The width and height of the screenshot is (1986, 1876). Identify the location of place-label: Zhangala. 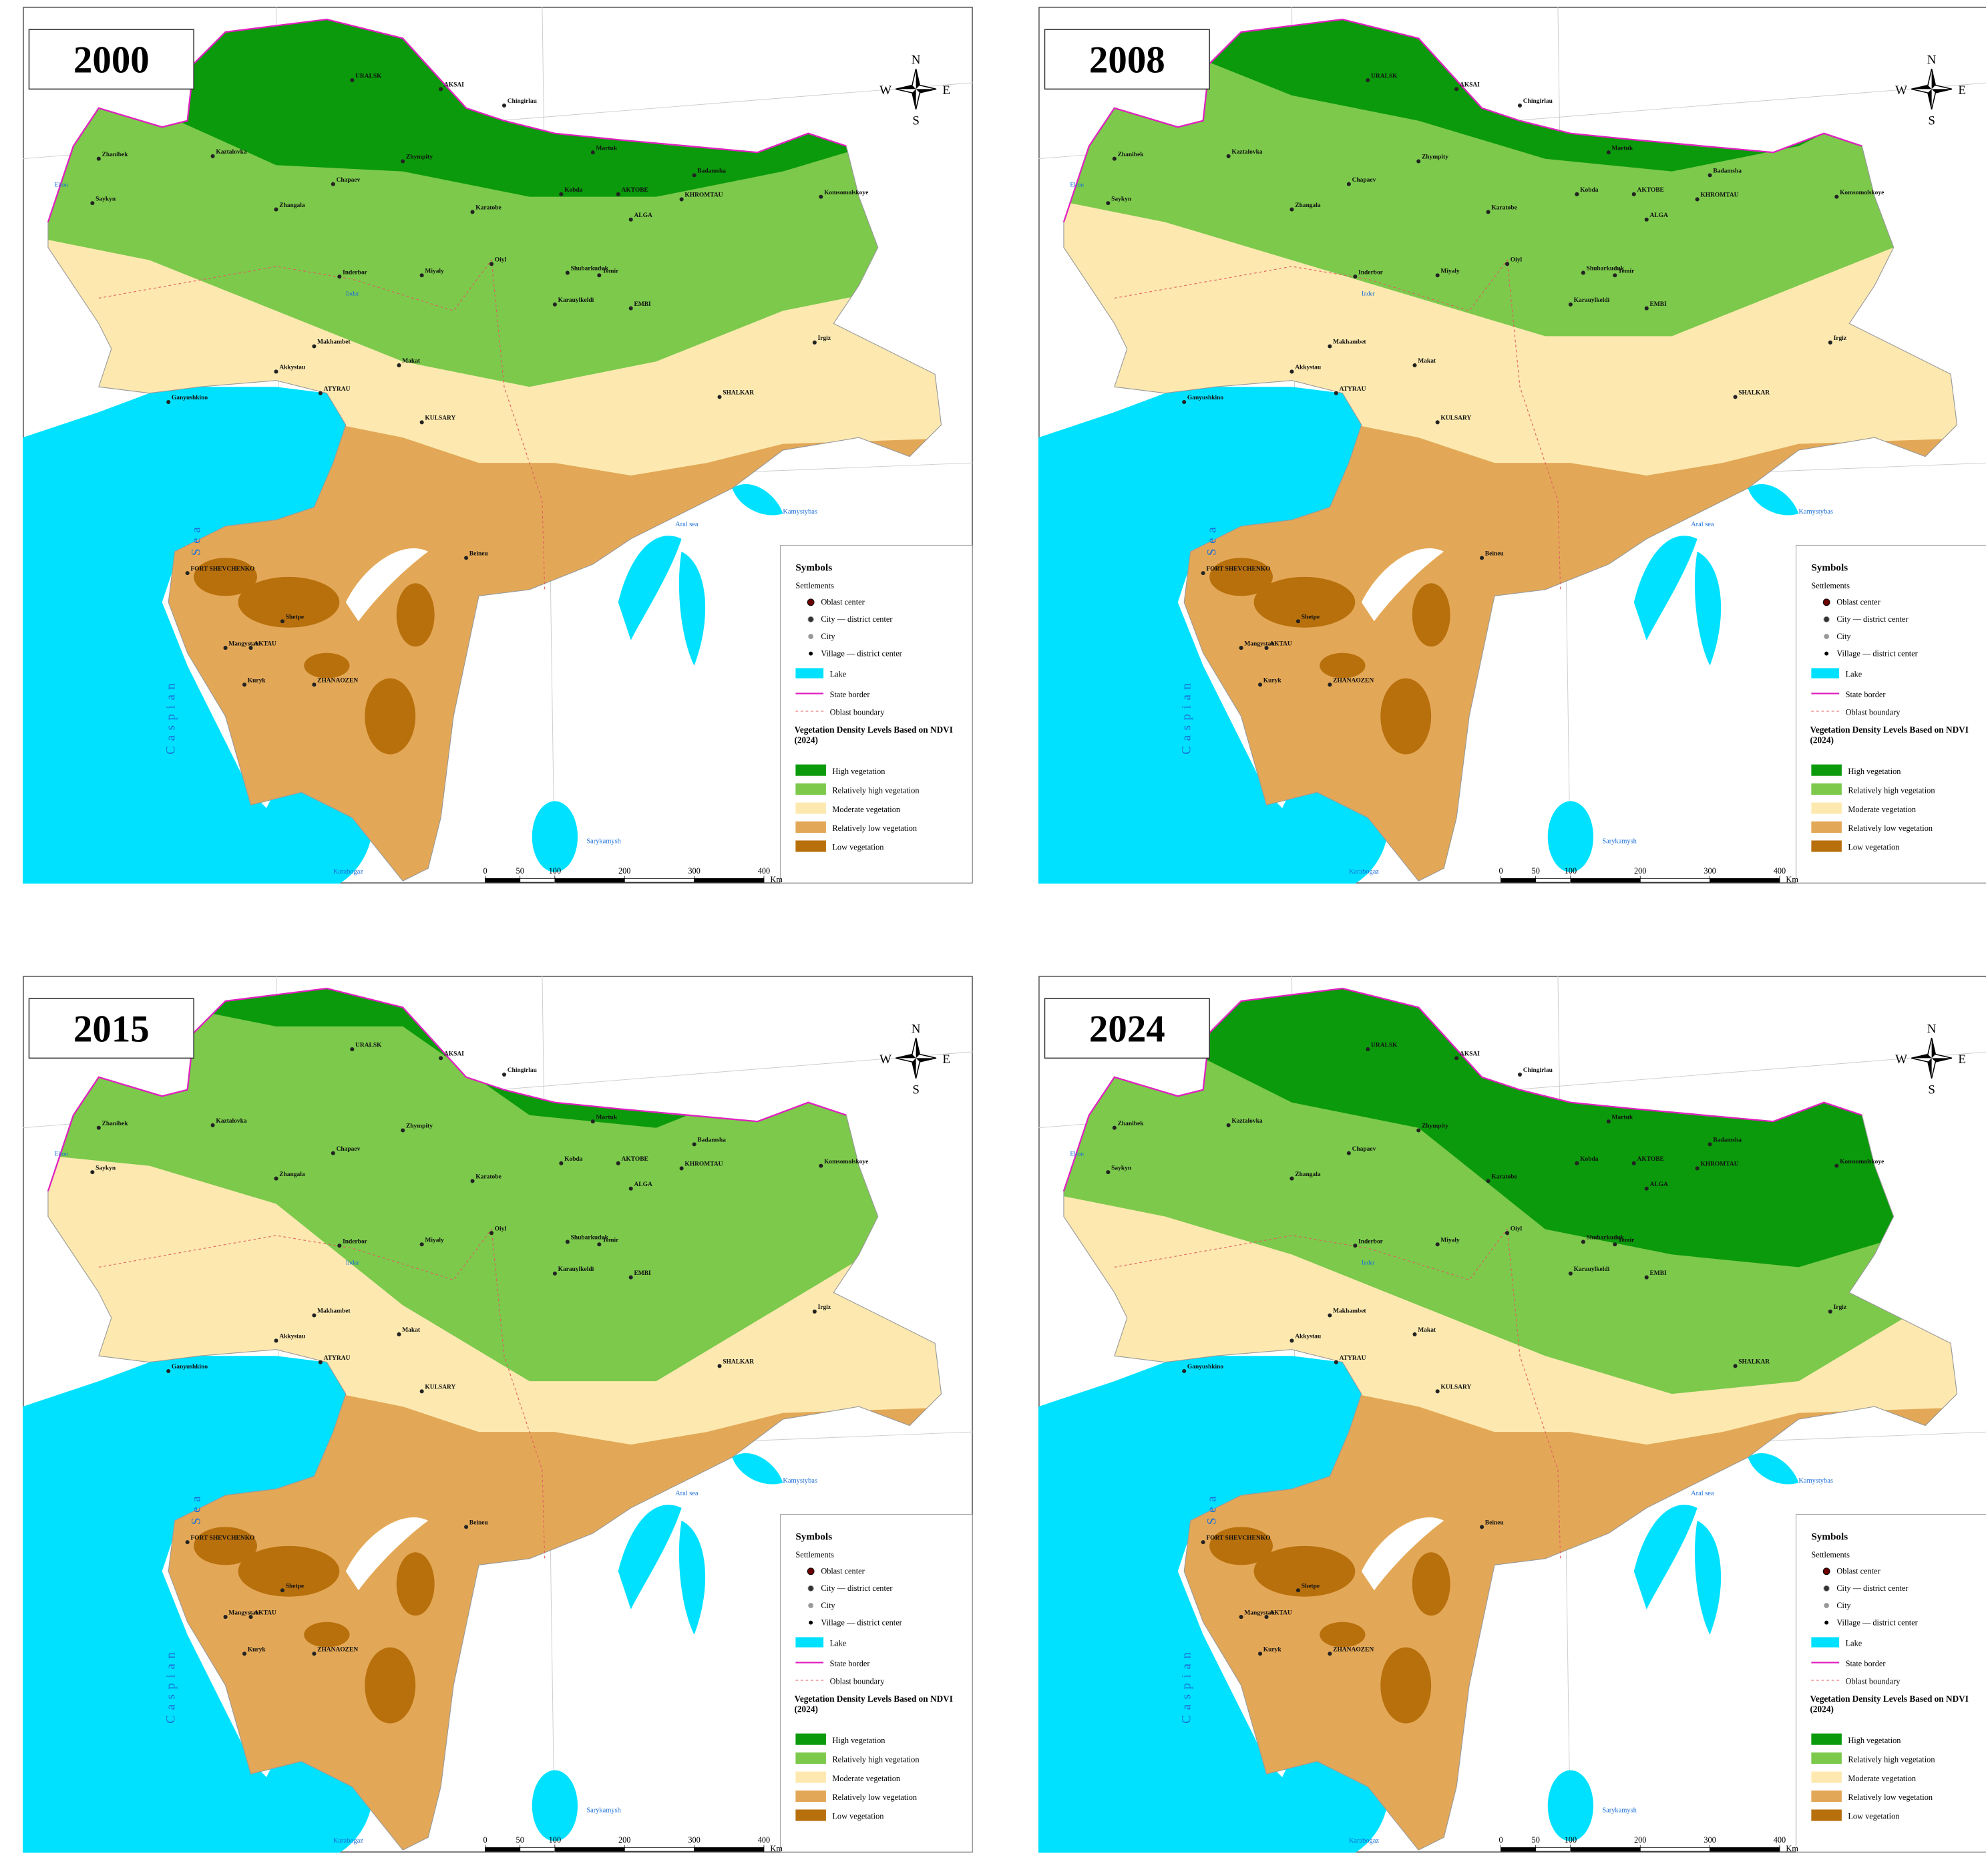
(292, 1174).